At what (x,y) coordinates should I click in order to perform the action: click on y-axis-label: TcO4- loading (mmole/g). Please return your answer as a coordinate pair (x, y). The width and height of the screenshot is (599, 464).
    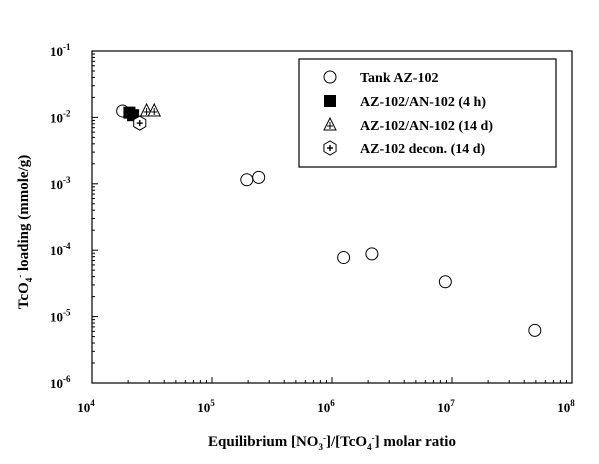
    Looking at the image, I should click on (24, 232).